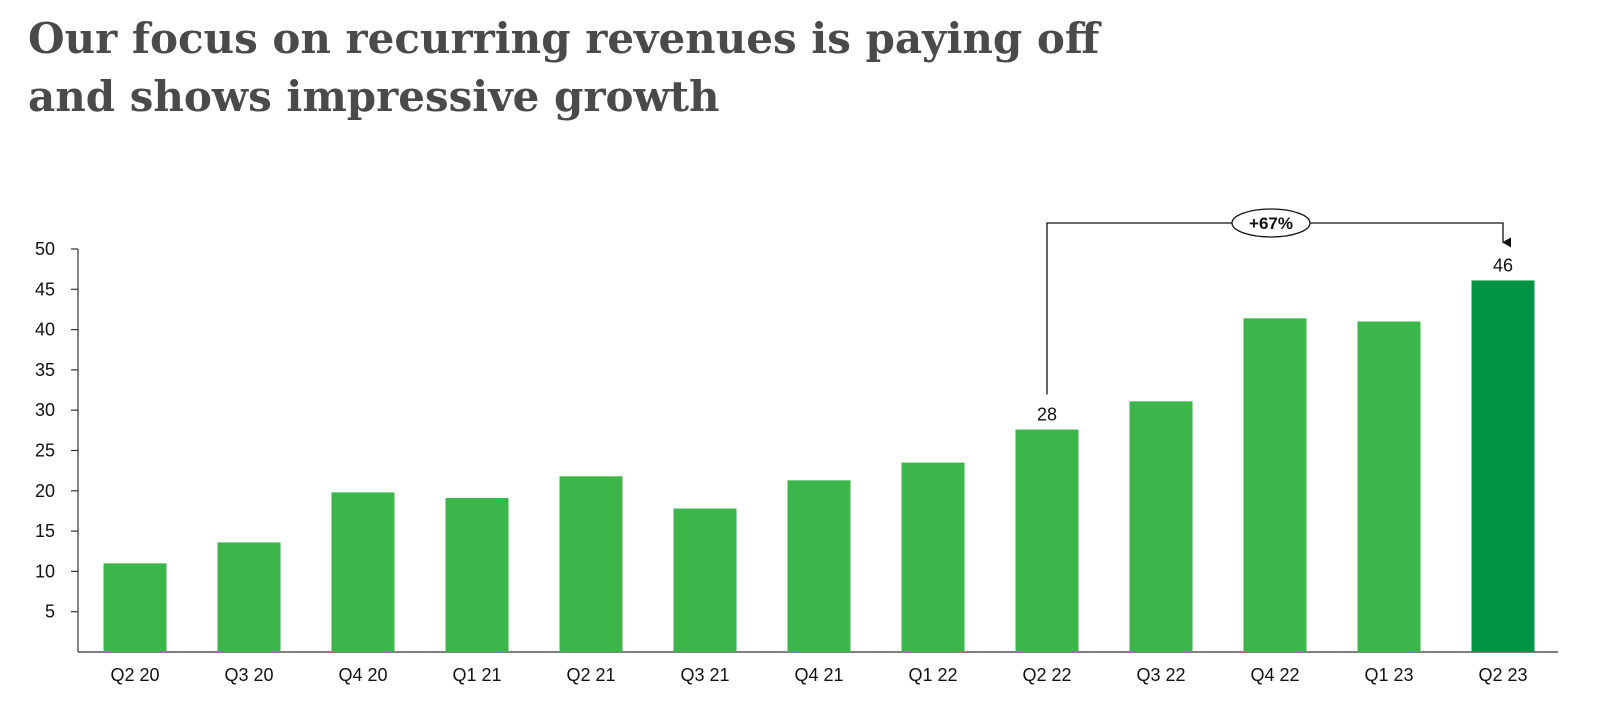  I want to click on y-tick-label: 35, so click(45, 370).